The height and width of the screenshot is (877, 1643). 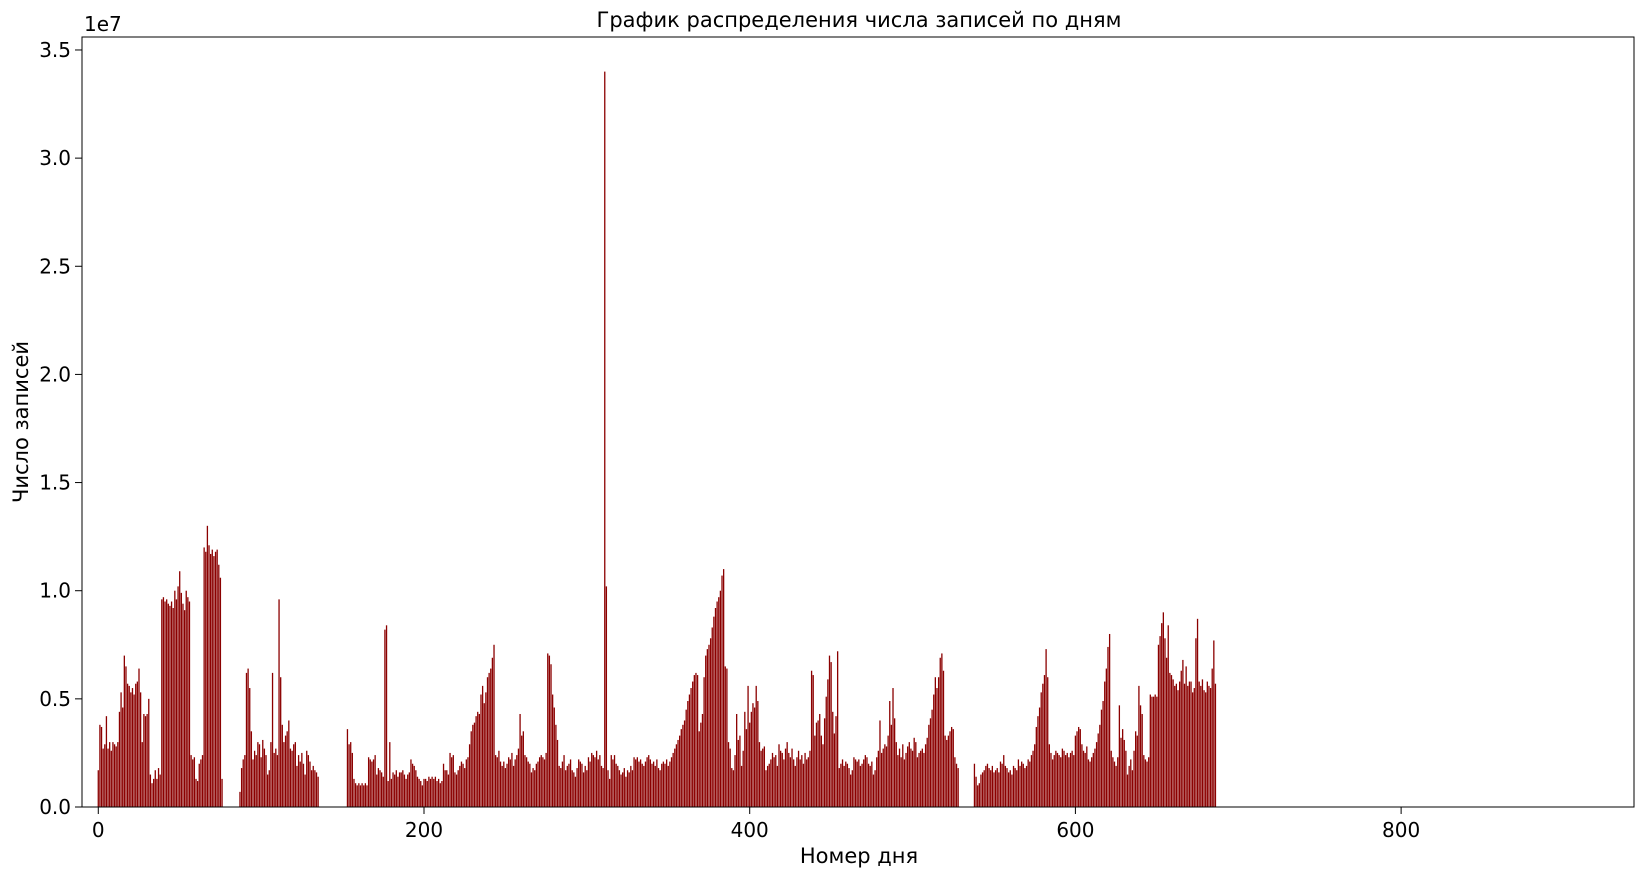 I want to click on x-axis: 0 200 400 600 800, so click(x=756, y=824).